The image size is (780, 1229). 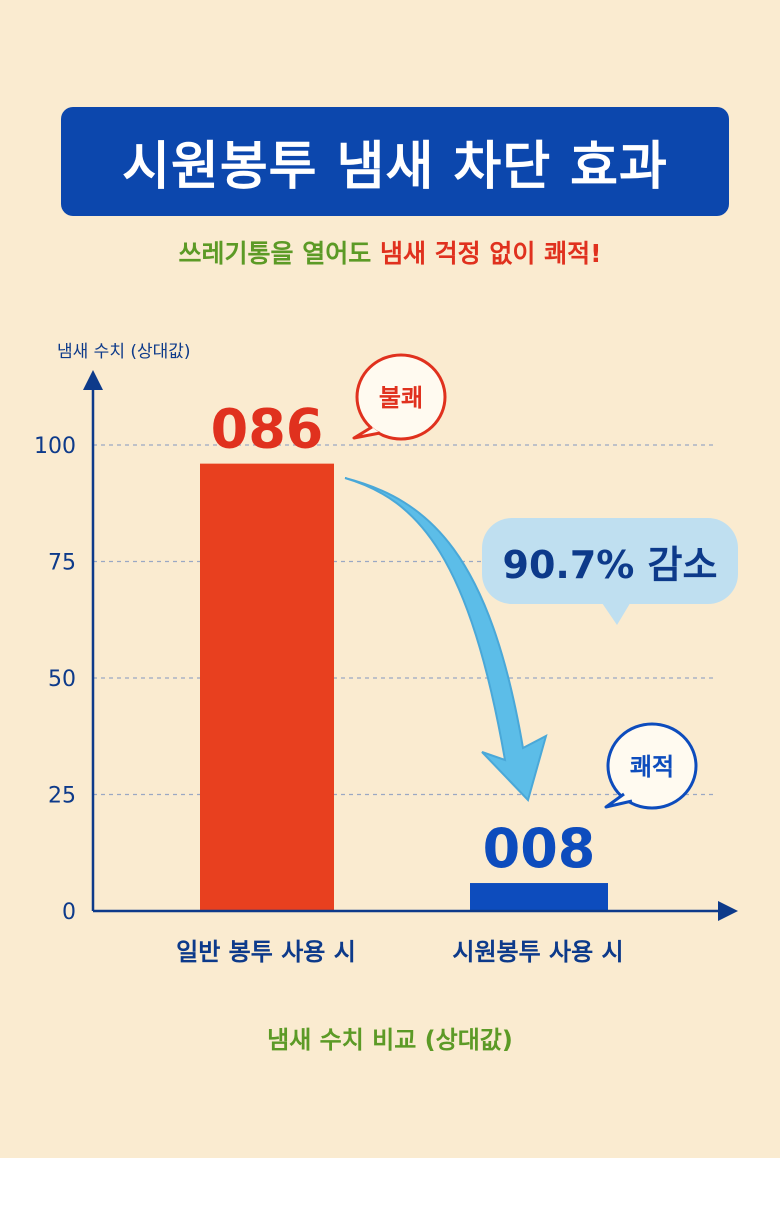 I want to click on bubble-bad-label: 불쾌, so click(x=401, y=398).